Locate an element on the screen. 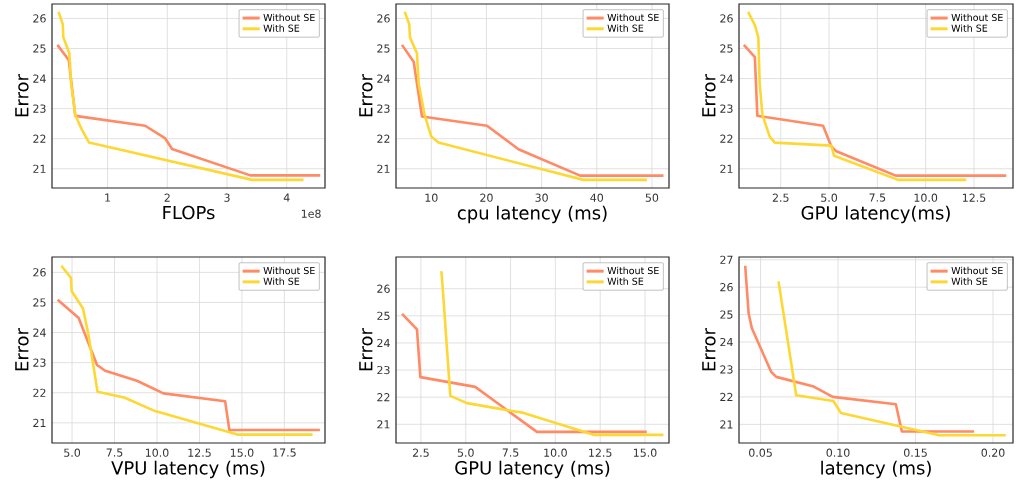 This screenshot has height=493, width=1034. x-tick-label: 0.20 is located at coordinates (993, 452).